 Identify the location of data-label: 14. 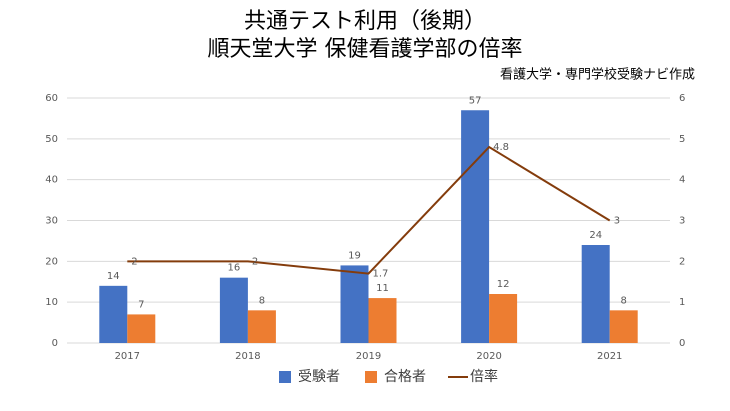
(113, 276).